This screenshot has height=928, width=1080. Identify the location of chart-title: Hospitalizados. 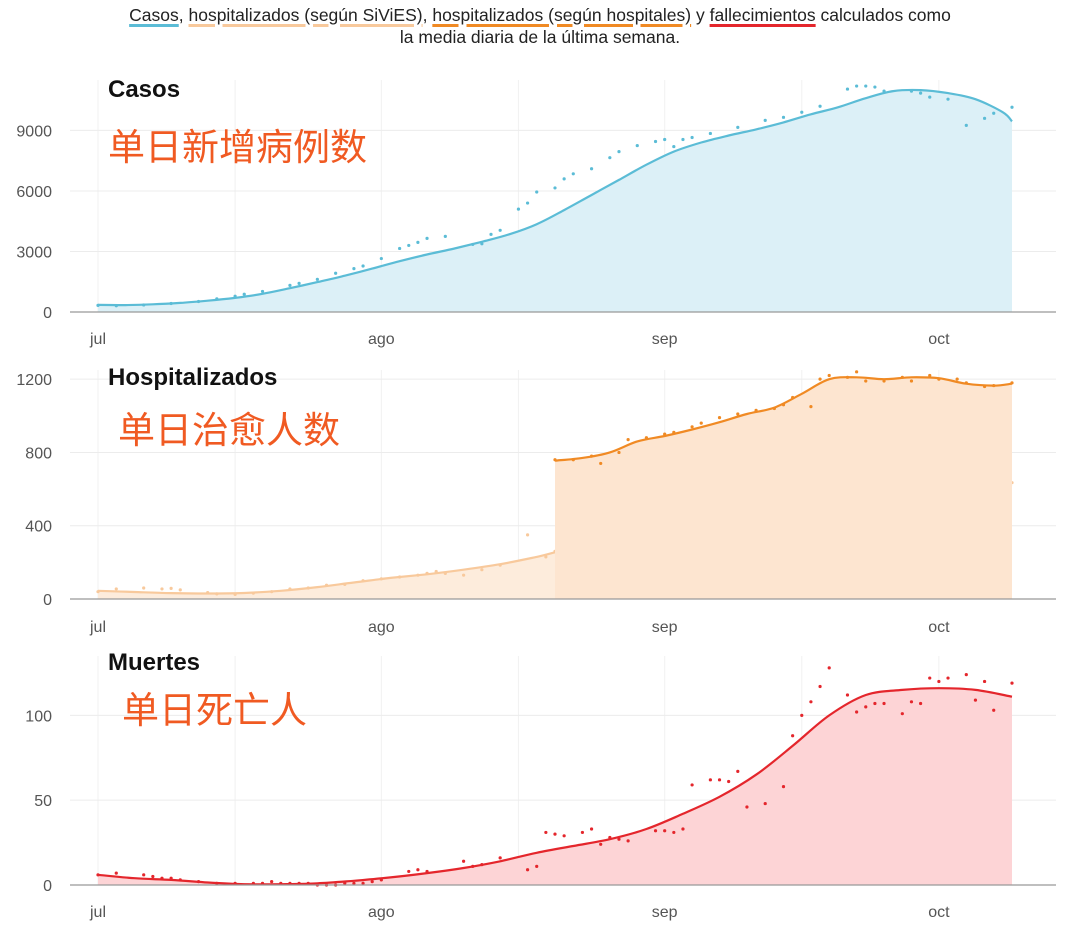
(192, 377).